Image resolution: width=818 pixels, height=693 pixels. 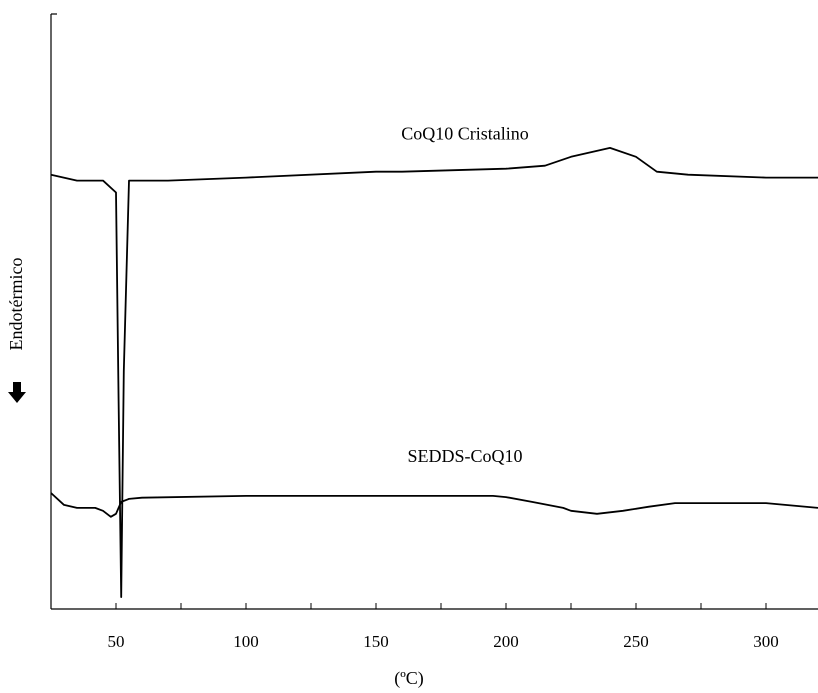 What do you see at coordinates (434, 505) in the screenshot?
I see `series-line-sedds-coq10` at bounding box center [434, 505].